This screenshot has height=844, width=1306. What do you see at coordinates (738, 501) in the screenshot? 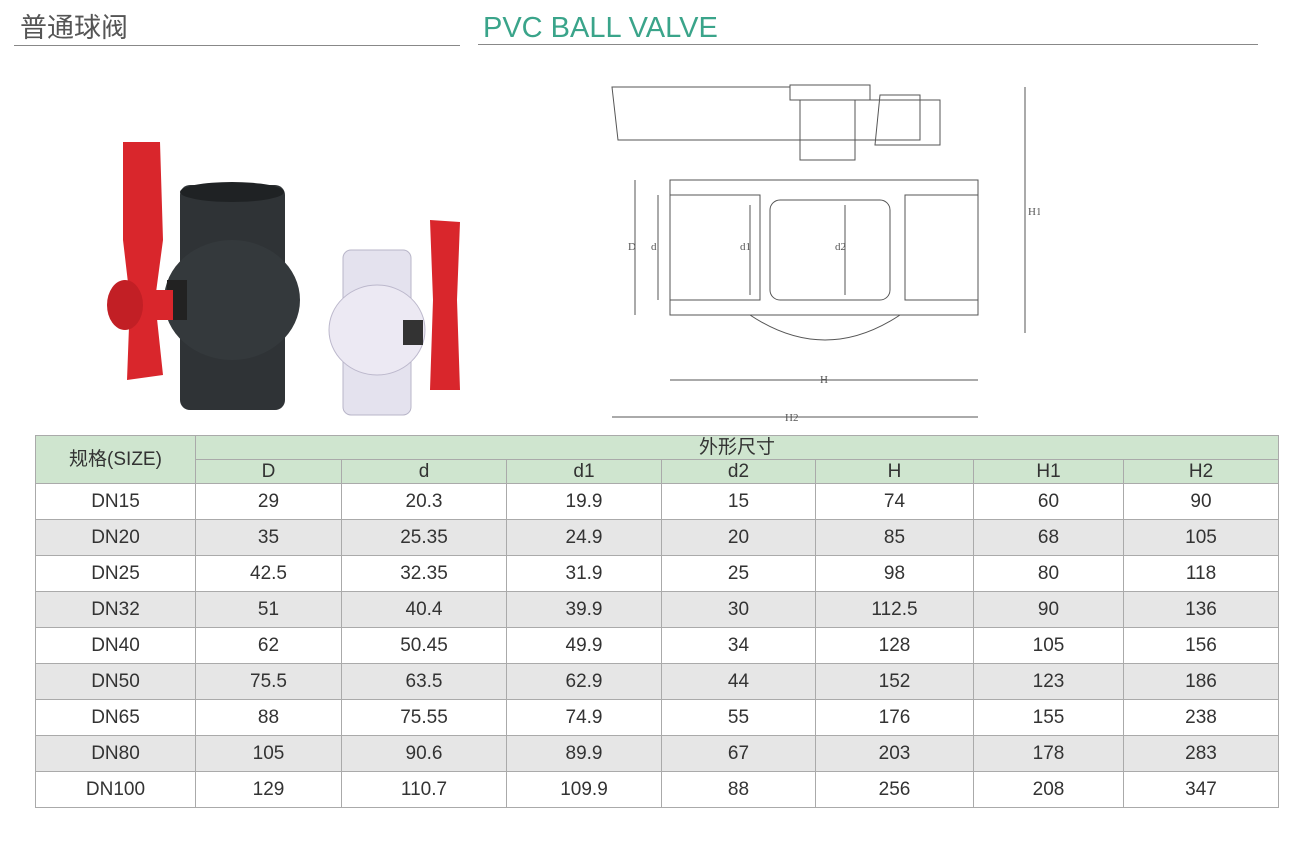
I see `value-cell: 15` at bounding box center [738, 501].